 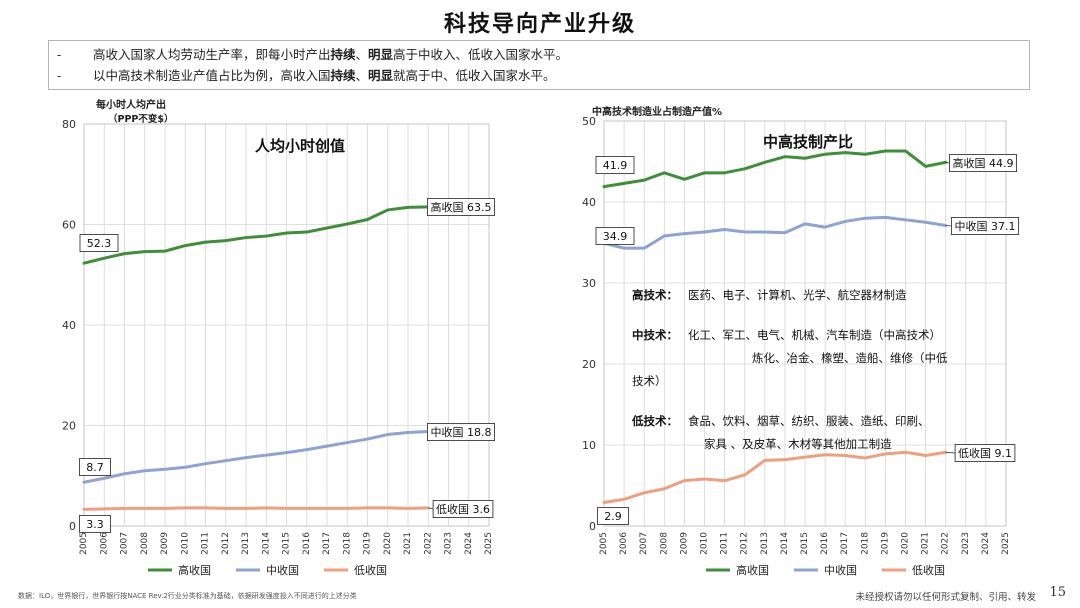 I want to click on end-value-label-high: 高收国 63.5, so click(x=461, y=207).